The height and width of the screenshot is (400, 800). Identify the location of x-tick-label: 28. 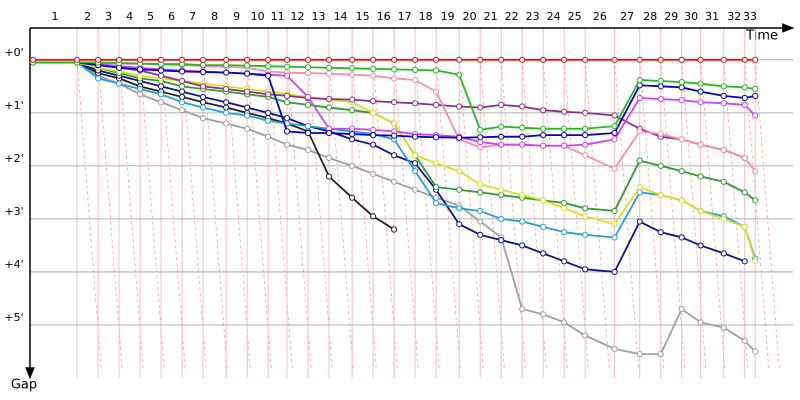
(650, 16).